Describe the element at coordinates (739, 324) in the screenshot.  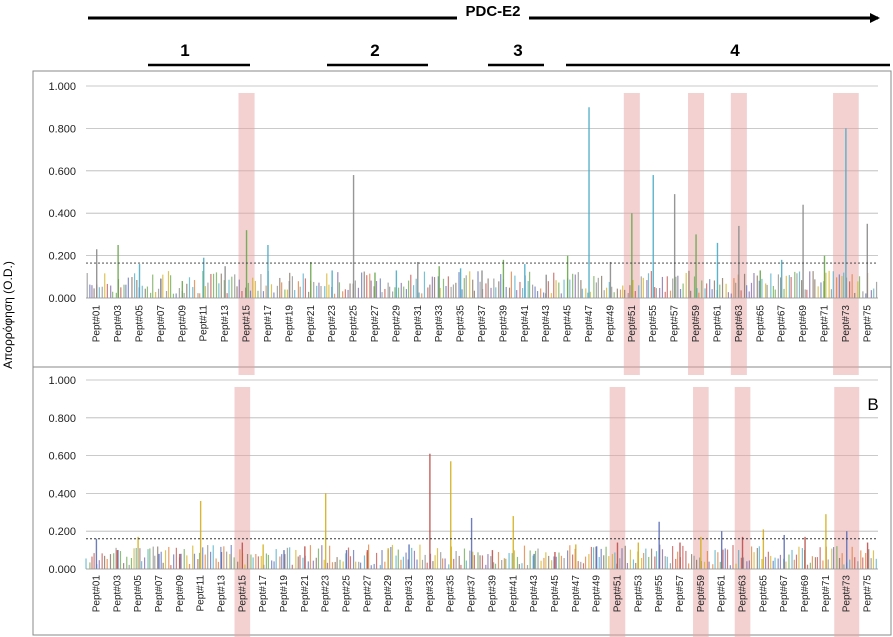
I see `x-tick-label-a-30: Pept#63` at that location.